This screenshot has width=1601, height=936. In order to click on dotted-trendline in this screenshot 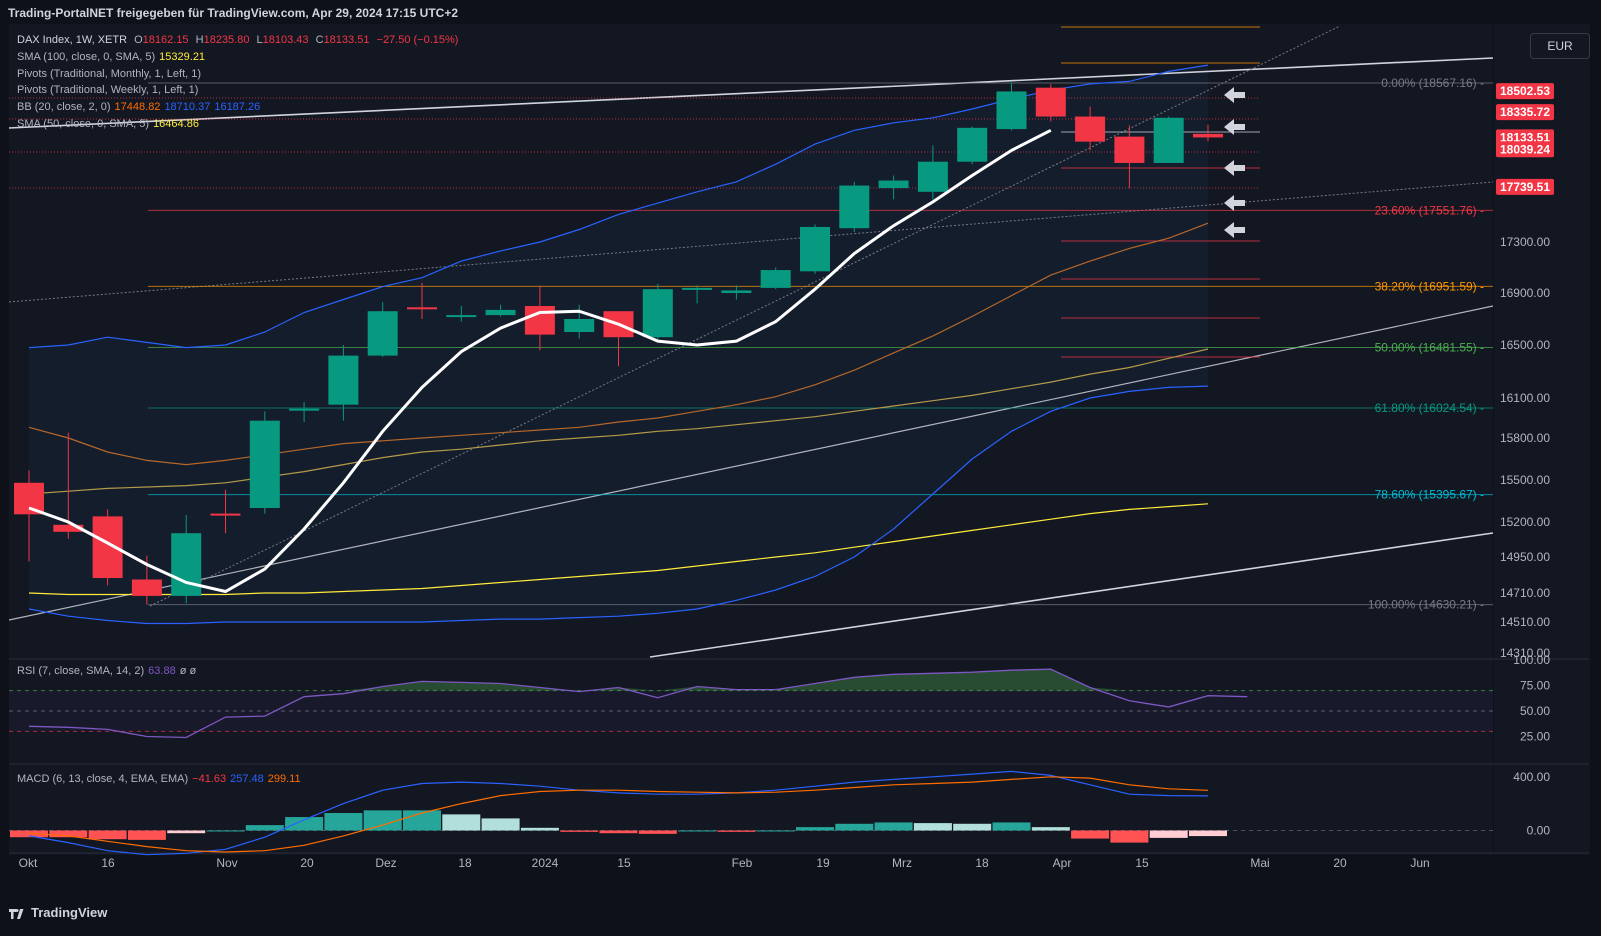, I will do `click(751, 242)`.